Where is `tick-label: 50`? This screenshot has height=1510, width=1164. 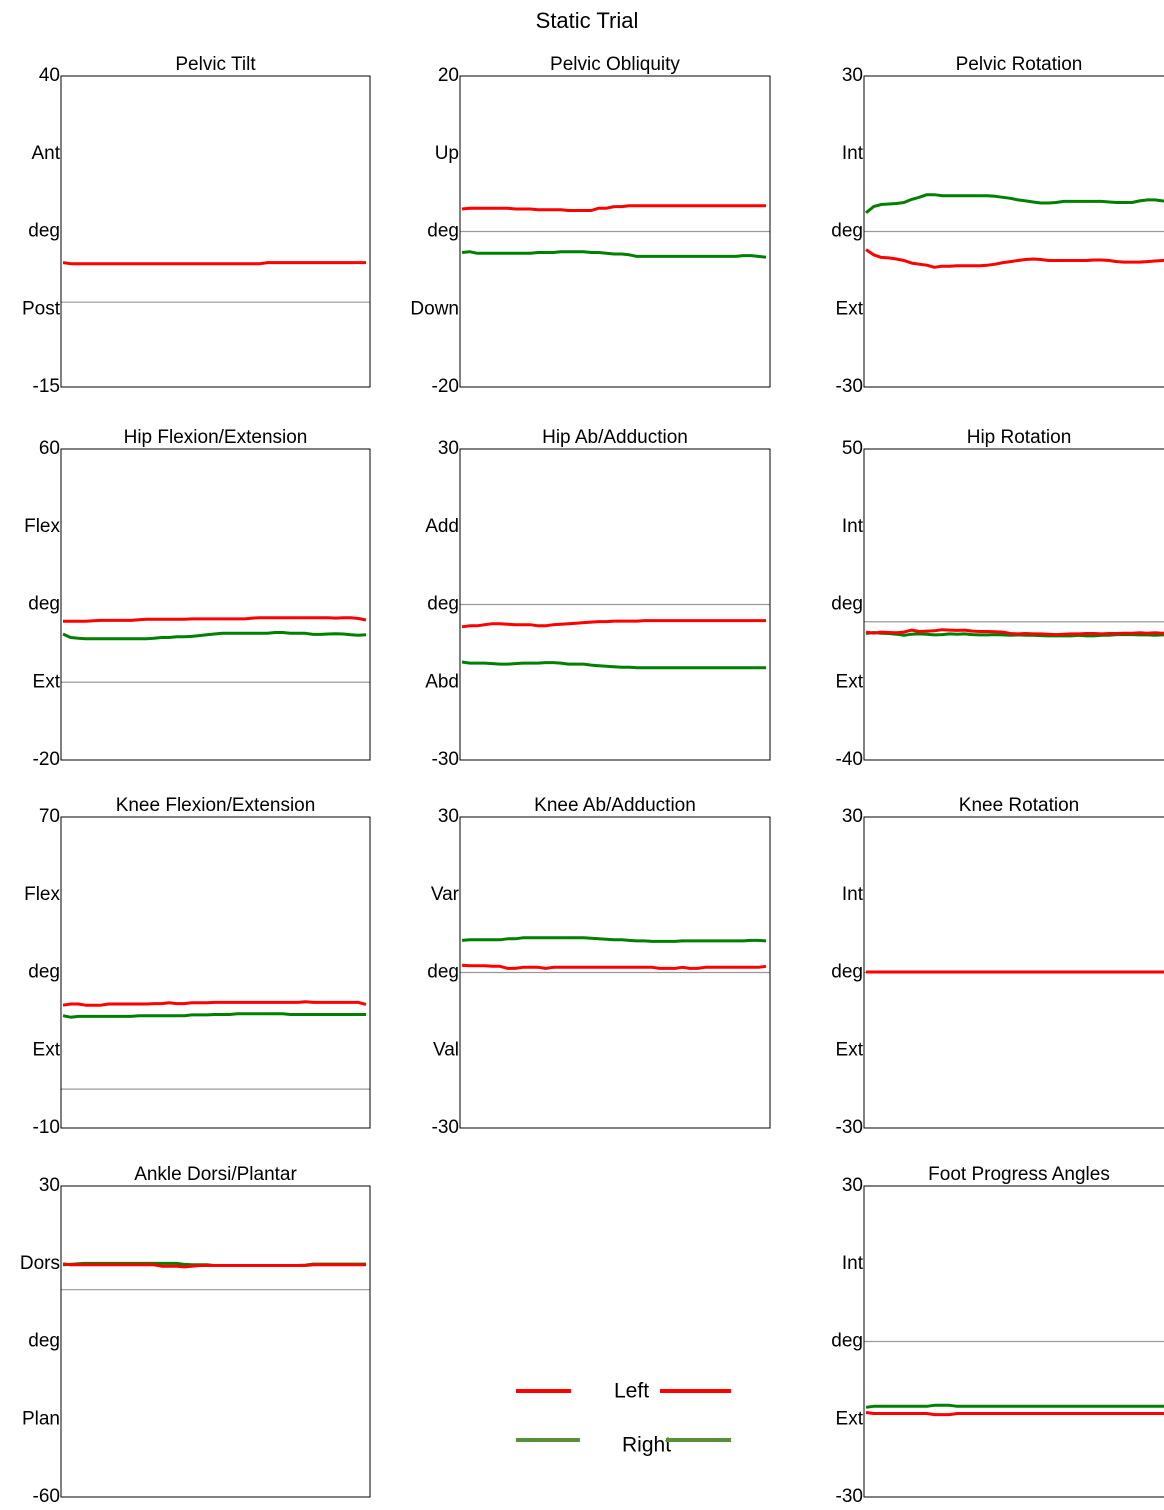 tick-label: 50 is located at coordinates (852, 448).